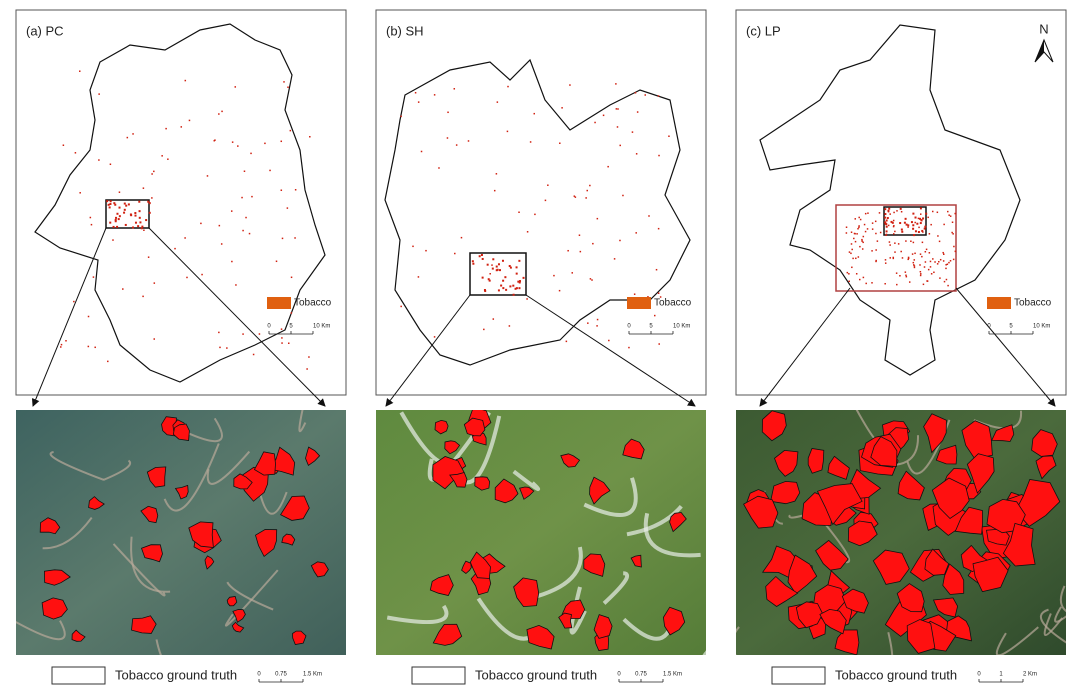  I want to click on scale-label: 1, so click(1001, 675).